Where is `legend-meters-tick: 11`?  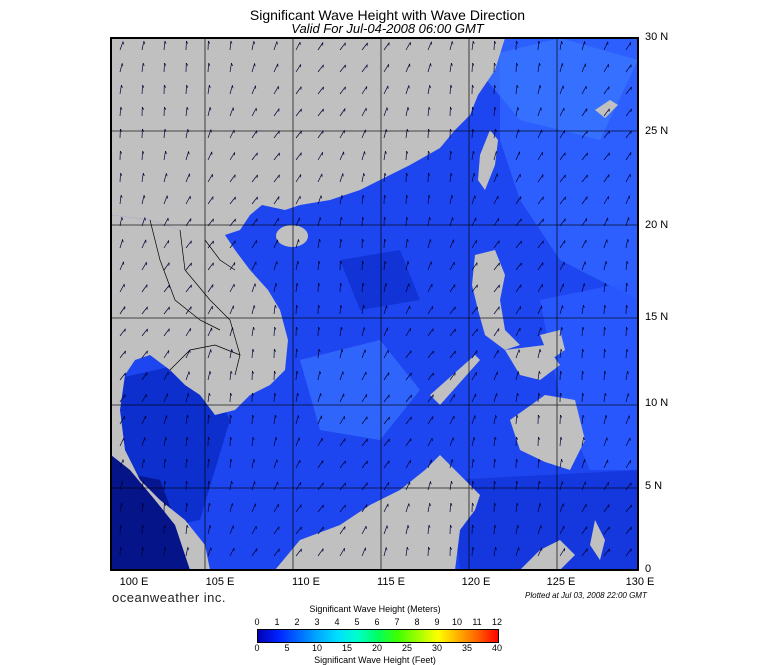 legend-meters-tick: 11 is located at coordinates (477, 622).